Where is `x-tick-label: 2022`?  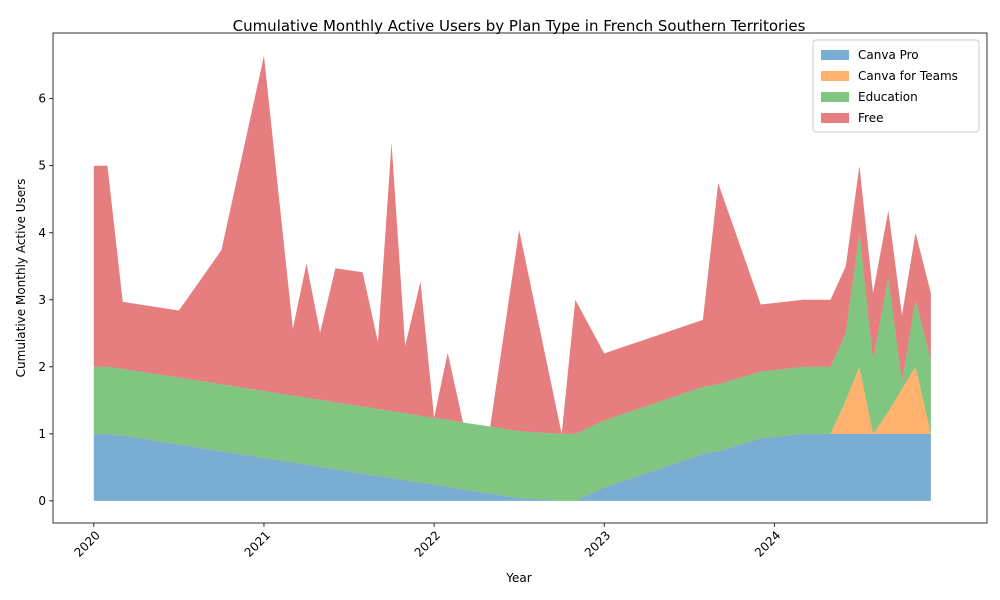 x-tick-label: 2022 is located at coordinates (427, 543).